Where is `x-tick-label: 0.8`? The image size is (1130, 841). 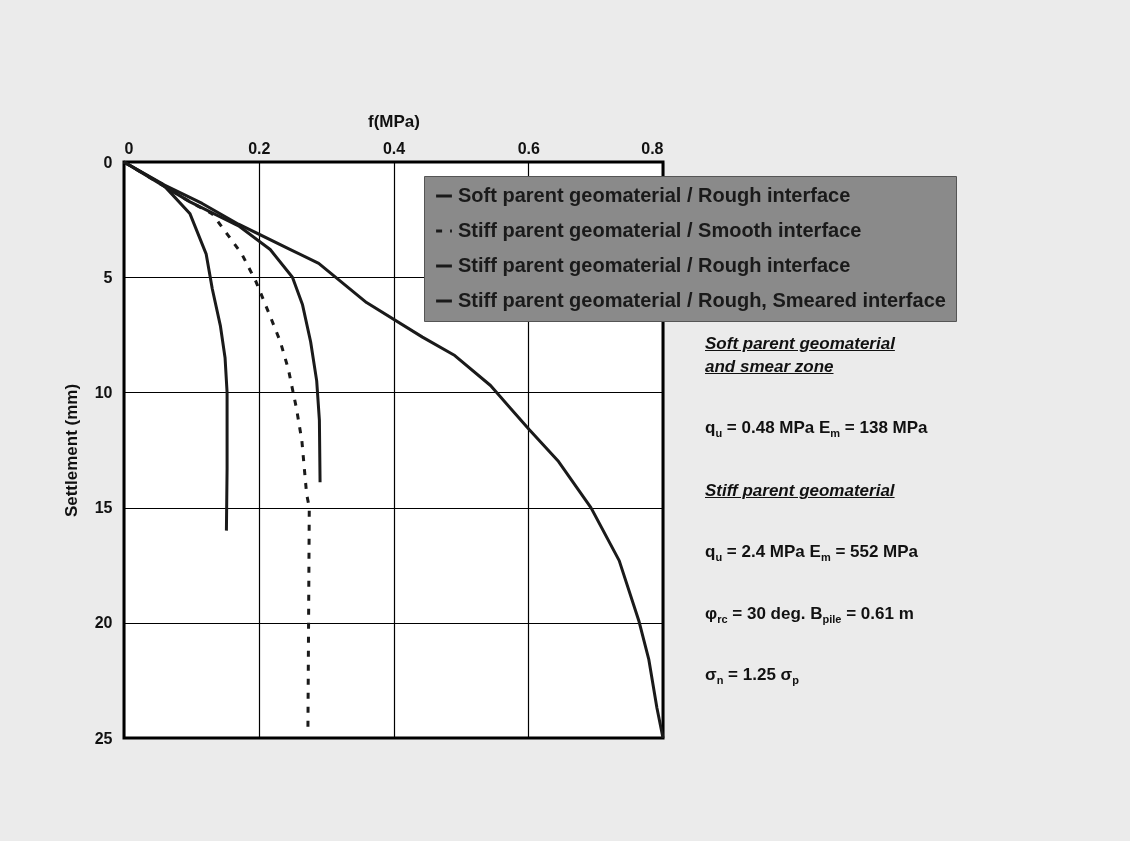 x-tick-label: 0.8 is located at coordinates (652, 148).